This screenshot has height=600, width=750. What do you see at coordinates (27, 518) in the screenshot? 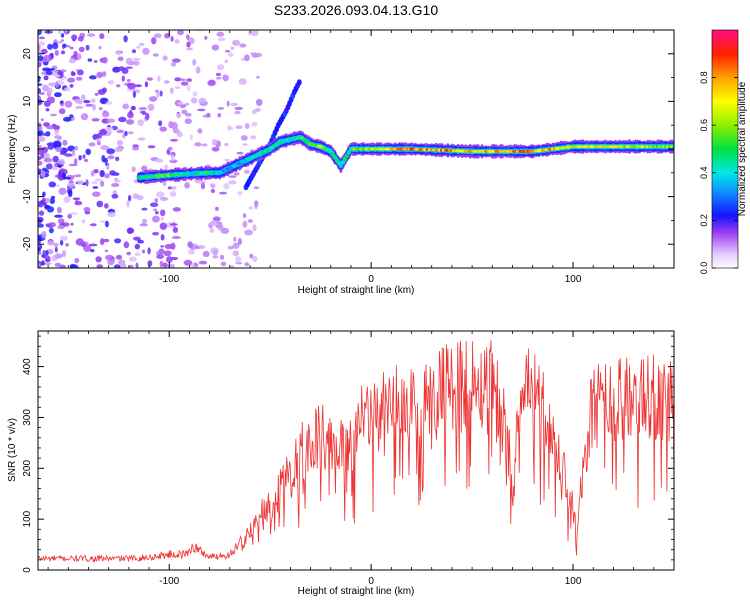
I see `snr-y-tick-label: 100` at bounding box center [27, 518].